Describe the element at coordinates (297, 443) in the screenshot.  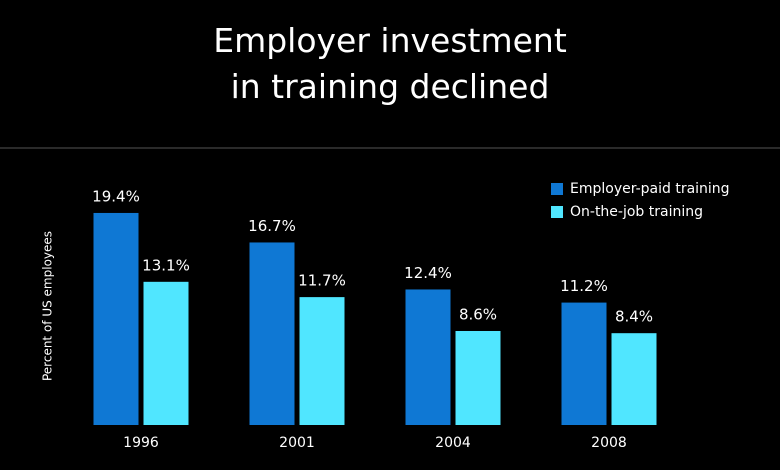
I see `x-tick-label: 2001` at that location.